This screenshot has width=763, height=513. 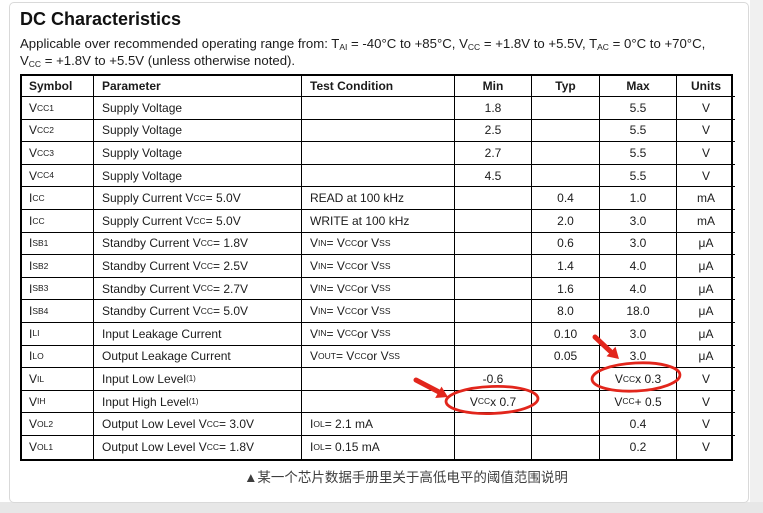 What do you see at coordinates (378, 221) in the screenshot?
I see `table-cell: WRITE at 100 kHz` at bounding box center [378, 221].